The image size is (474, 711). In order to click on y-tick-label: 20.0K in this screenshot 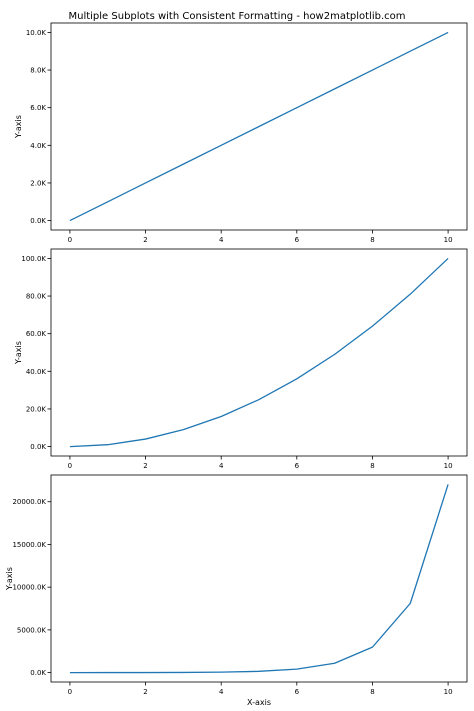, I will do `click(36, 409)`.